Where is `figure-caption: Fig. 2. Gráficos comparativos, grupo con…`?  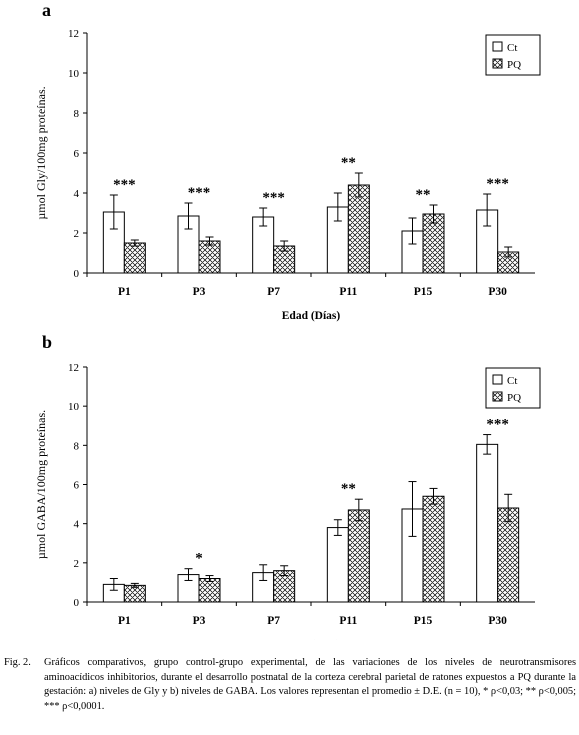
figure-caption: Fig. 2. Gráficos comparativos, grupo con… is located at coordinates (290, 685).